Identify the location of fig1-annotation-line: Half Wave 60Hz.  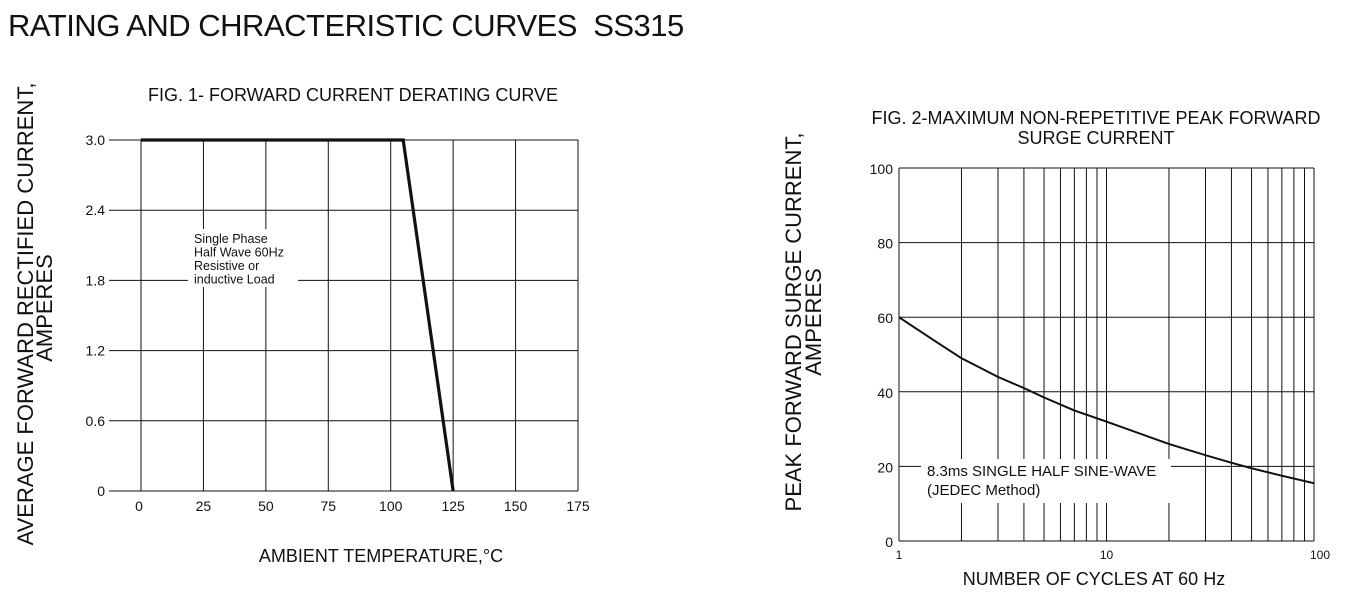
(239, 253).